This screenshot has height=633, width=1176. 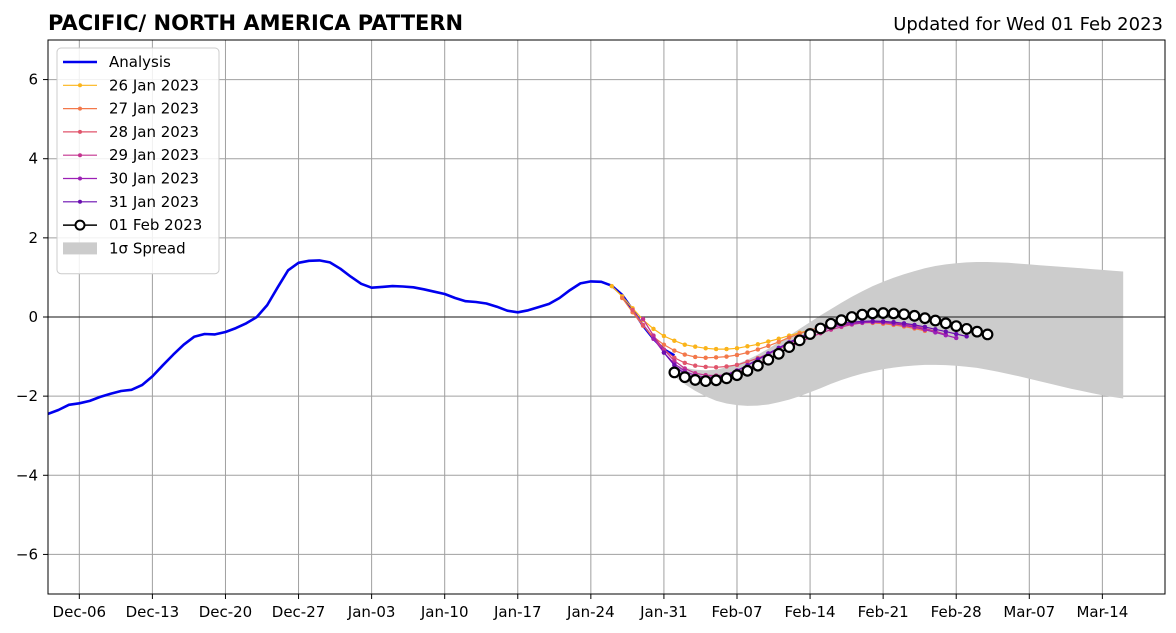 I want to click on legend-entry: Analysis, so click(x=117, y=62).